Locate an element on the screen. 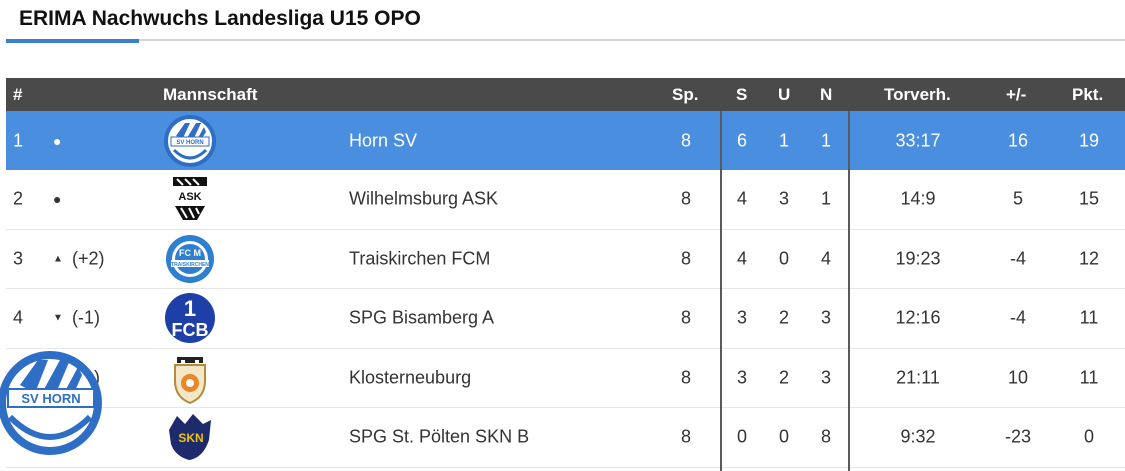  svg-text: ASK is located at coordinates (189, 197).